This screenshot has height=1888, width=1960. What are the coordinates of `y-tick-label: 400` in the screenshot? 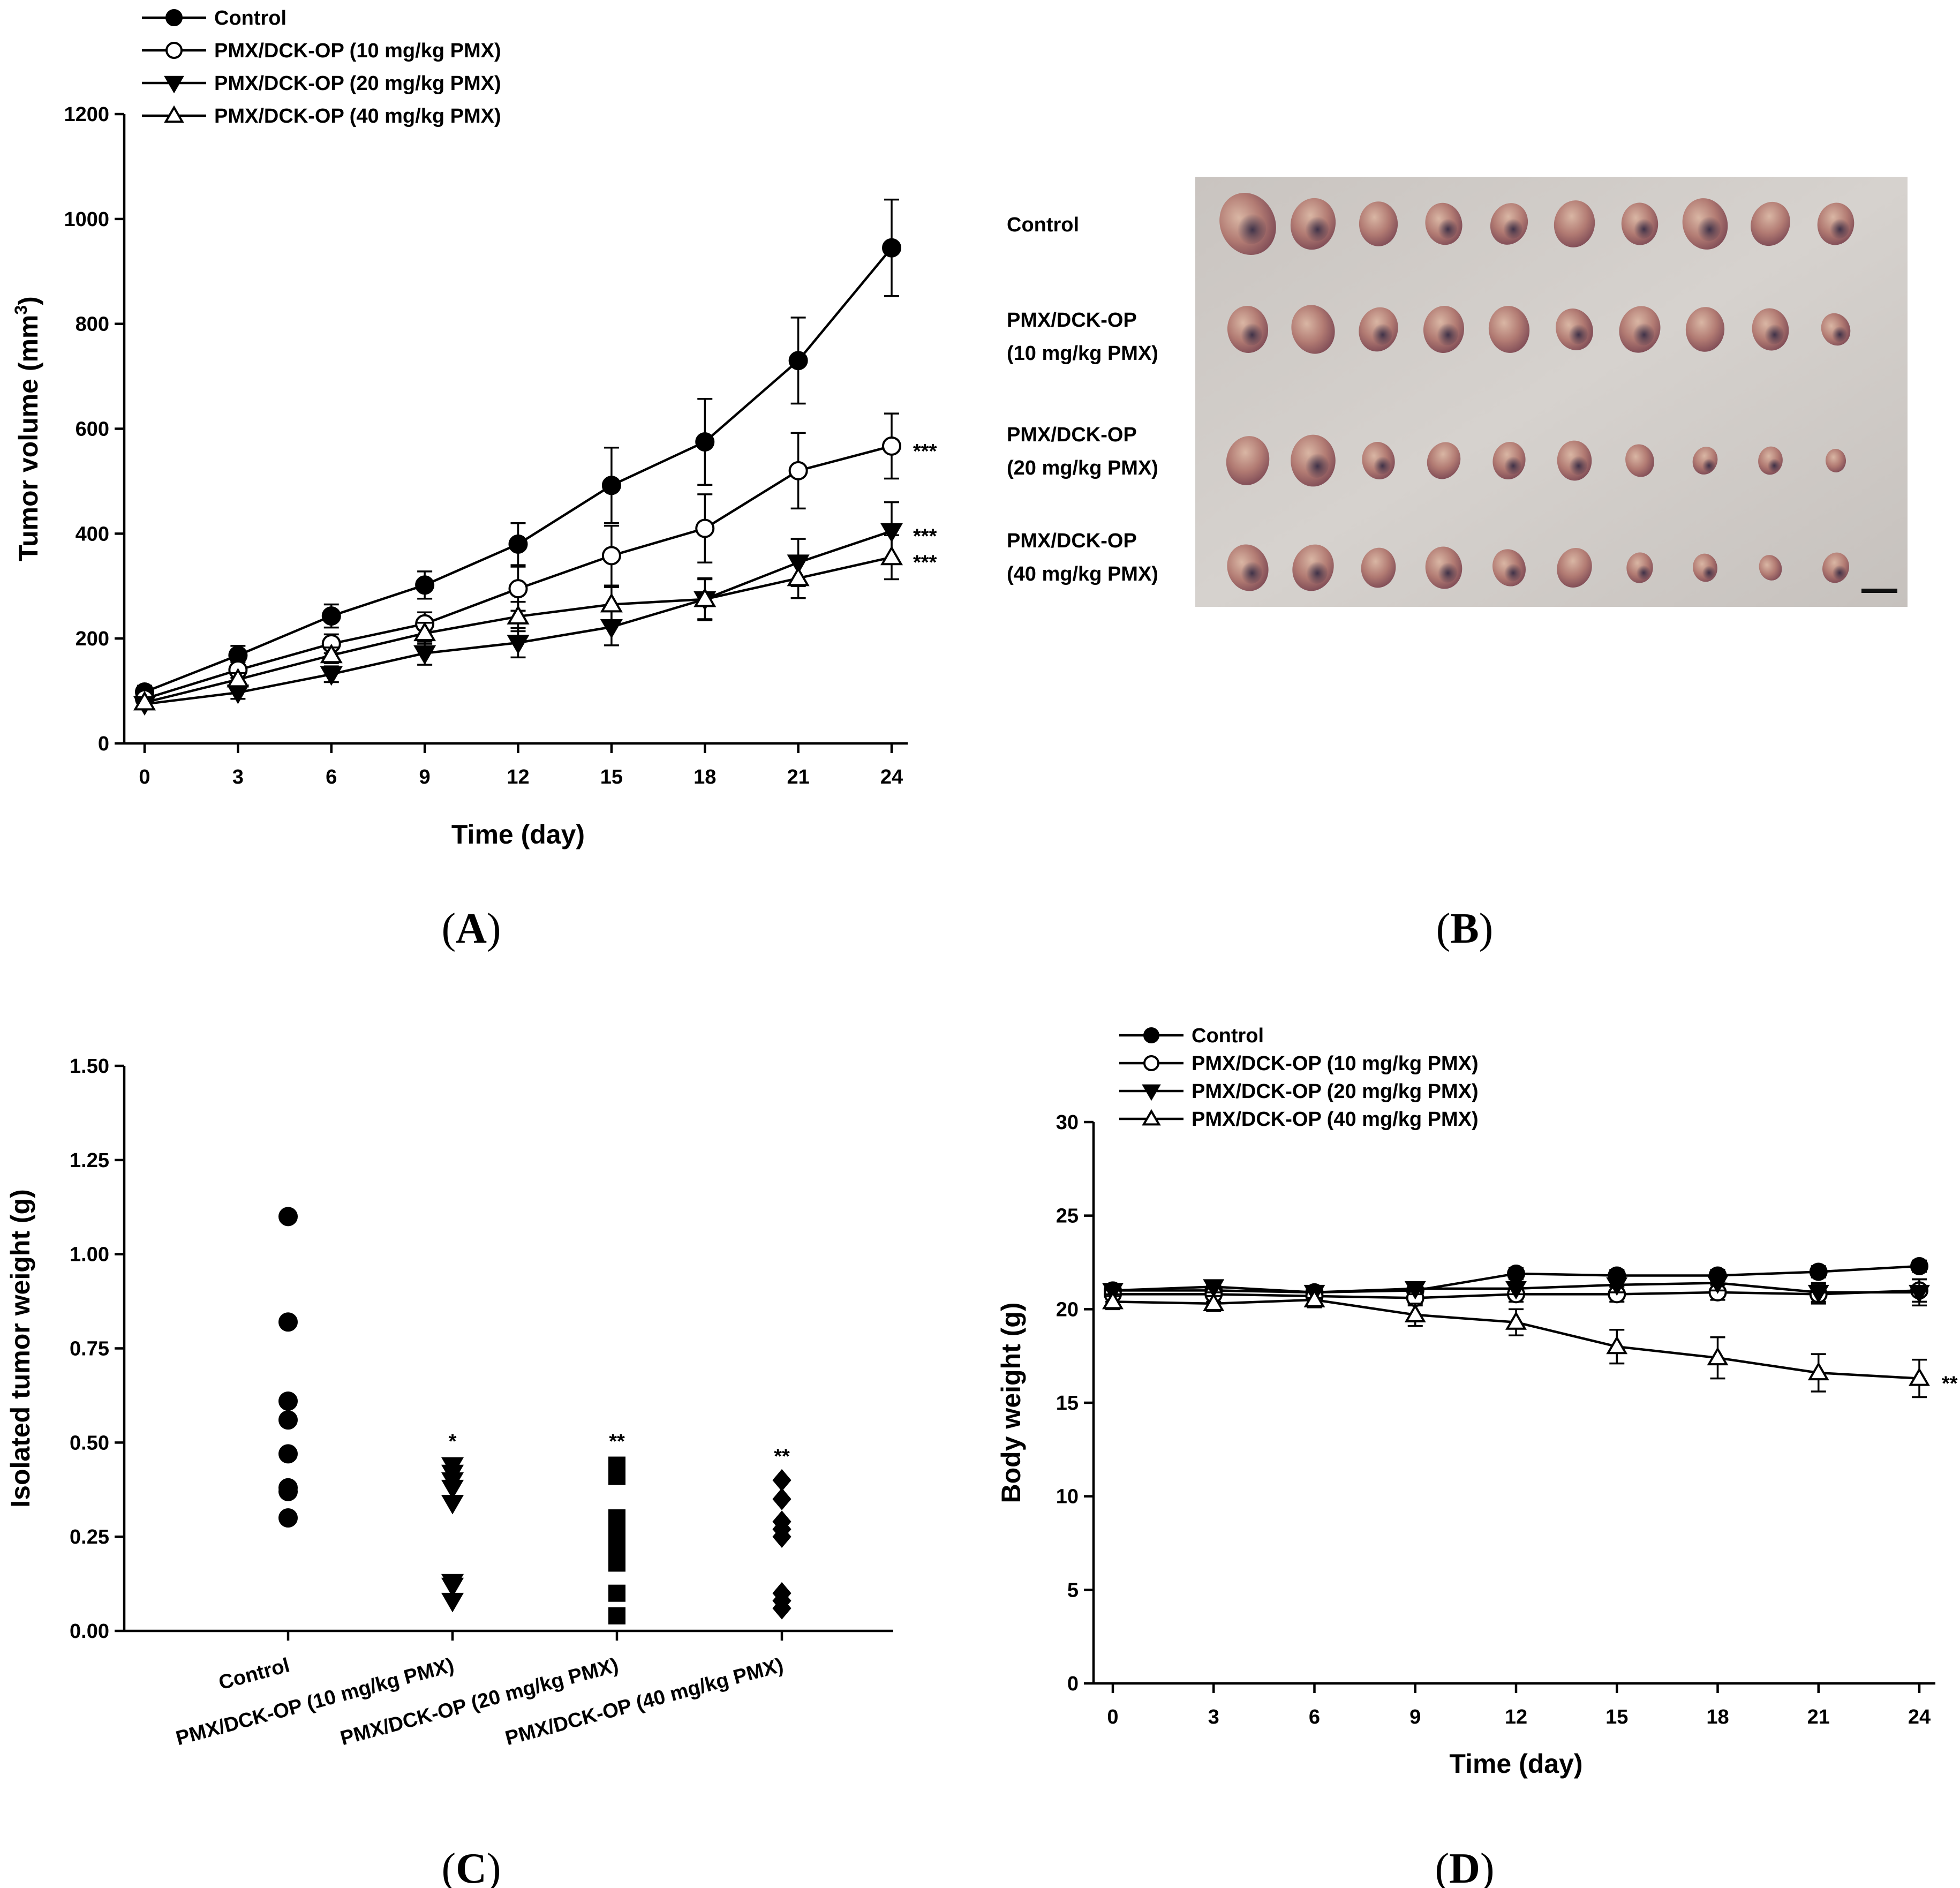 It's located at (93, 534).